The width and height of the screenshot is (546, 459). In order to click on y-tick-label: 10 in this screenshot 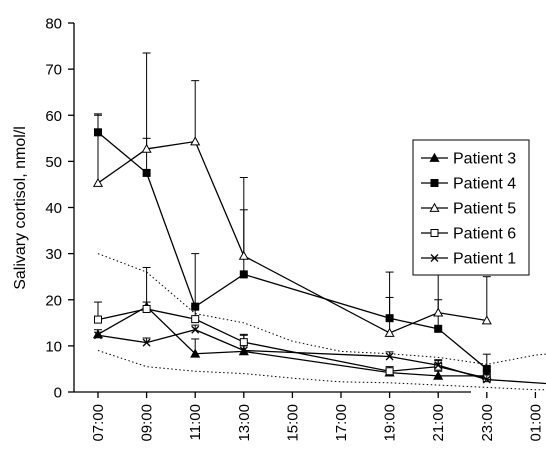, I will do `click(53, 346)`.